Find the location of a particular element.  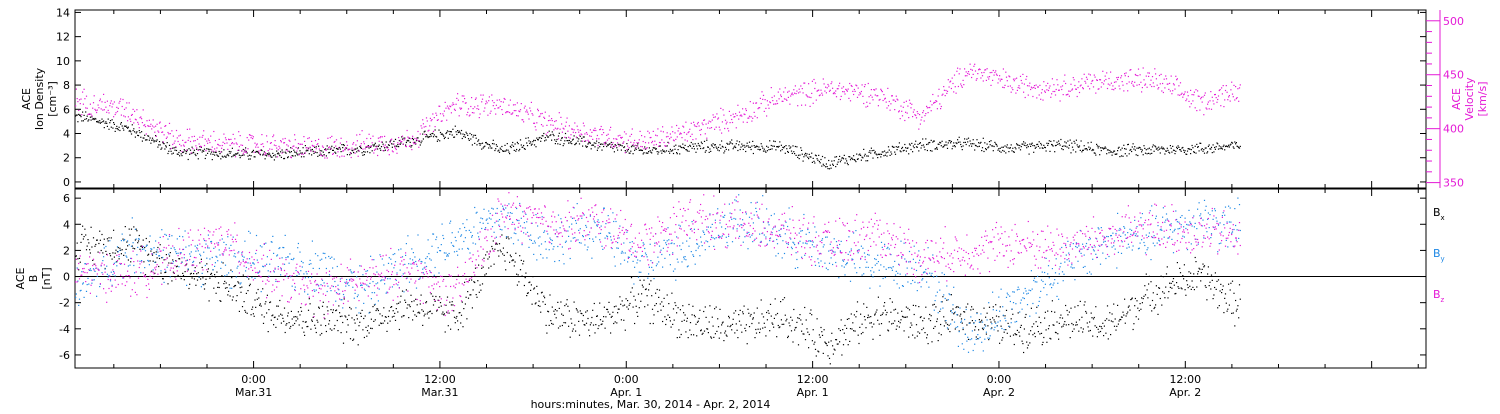

density-tick-label: 10 is located at coordinates (63, 61).